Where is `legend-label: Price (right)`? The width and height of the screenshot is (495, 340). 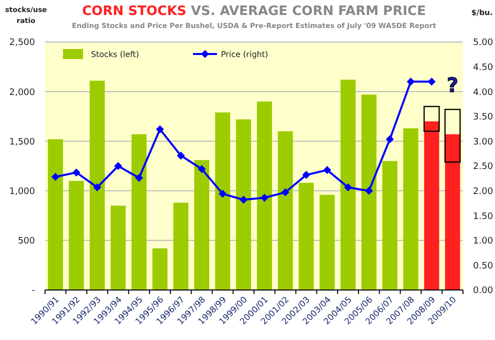
legend-label: Price (right) is located at coordinates (244, 54).